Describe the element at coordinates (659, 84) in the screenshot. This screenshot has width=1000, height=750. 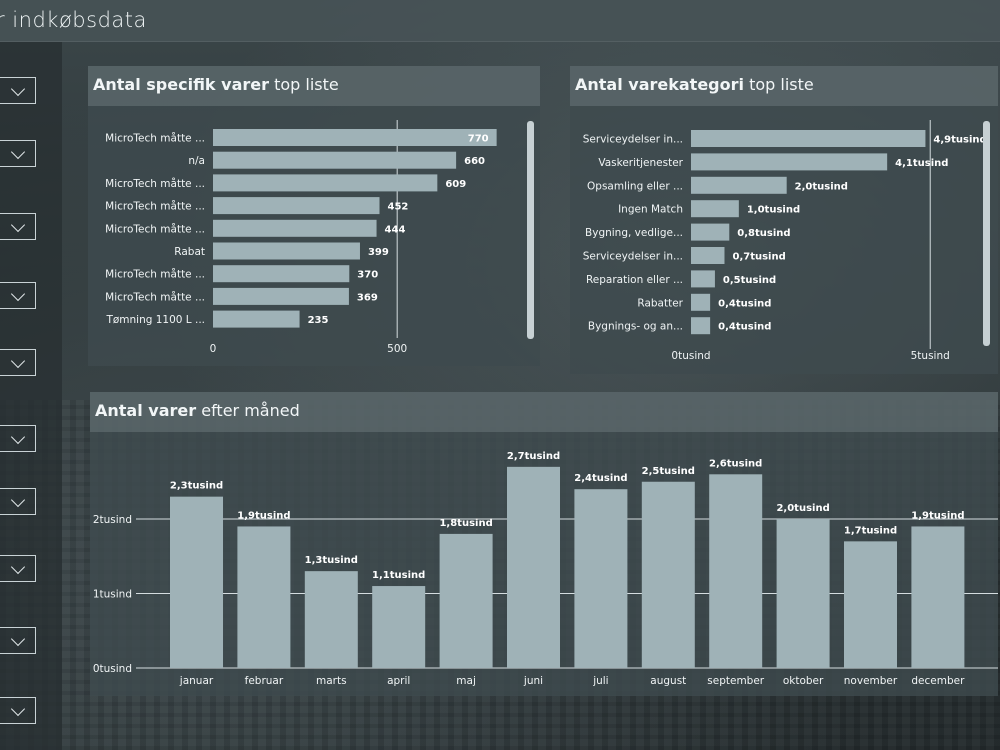
I see `title-bold: Antal varekategori` at that location.